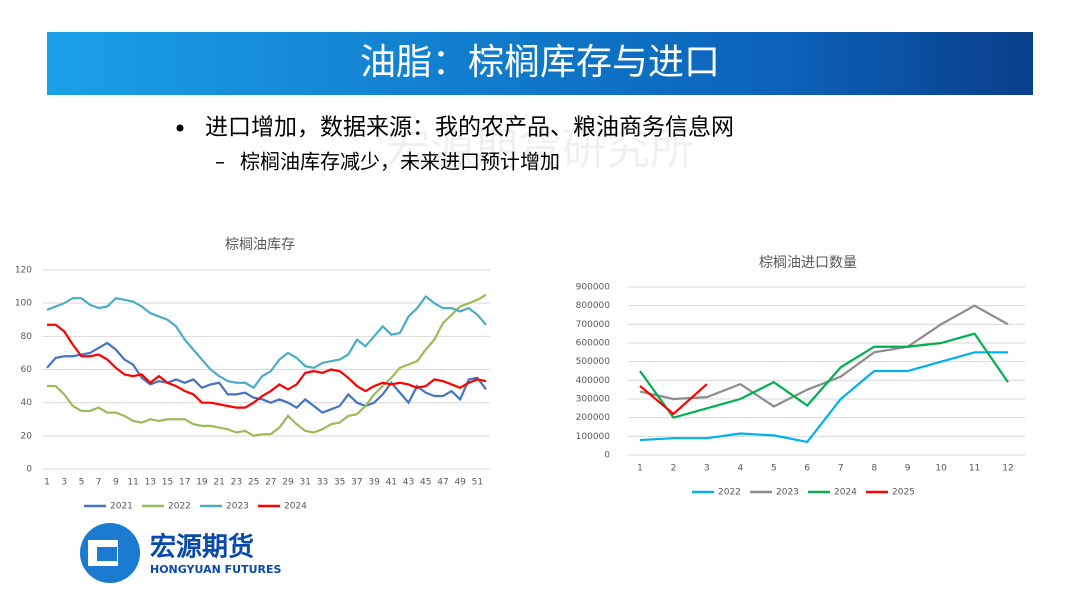  What do you see at coordinates (442, 483) in the screenshot?
I see `x-tick-label: 47` at bounding box center [442, 483].